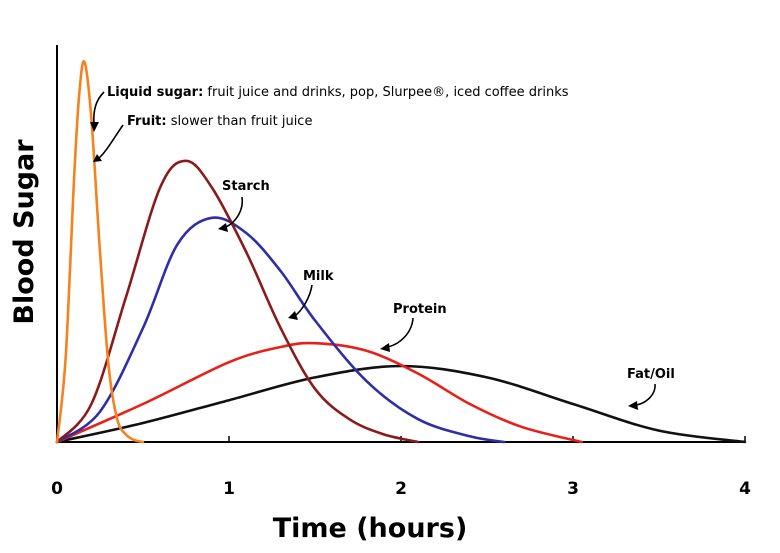 This screenshot has width=780, height=553. What do you see at coordinates (319, 392) in the screenshot?
I see `series-line-protein` at bounding box center [319, 392].